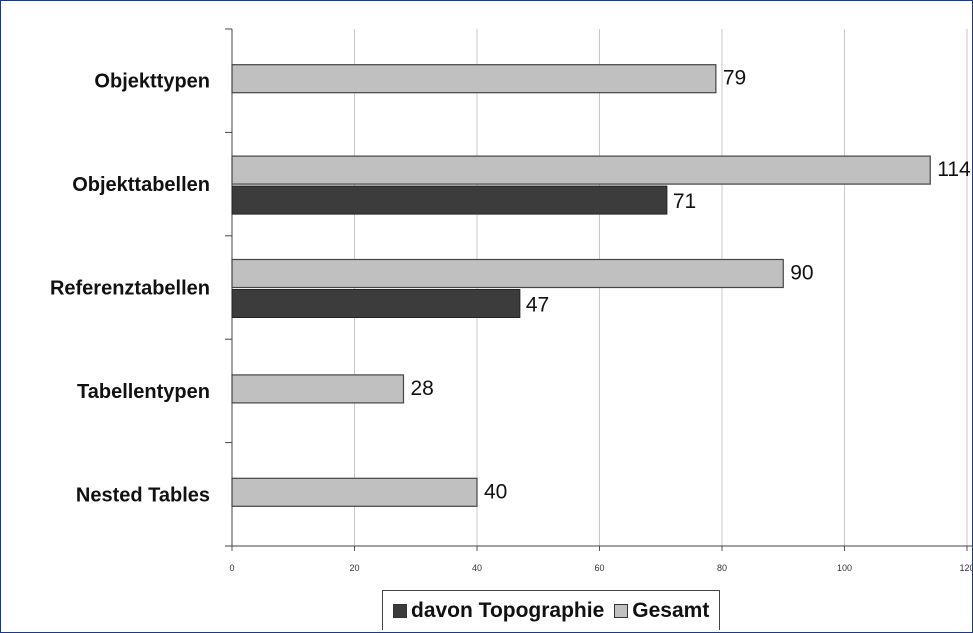  What do you see at coordinates (684, 201) in the screenshot?
I see `data-label-topographie-objekttabellen: 71` at bounding box center [684, 201].